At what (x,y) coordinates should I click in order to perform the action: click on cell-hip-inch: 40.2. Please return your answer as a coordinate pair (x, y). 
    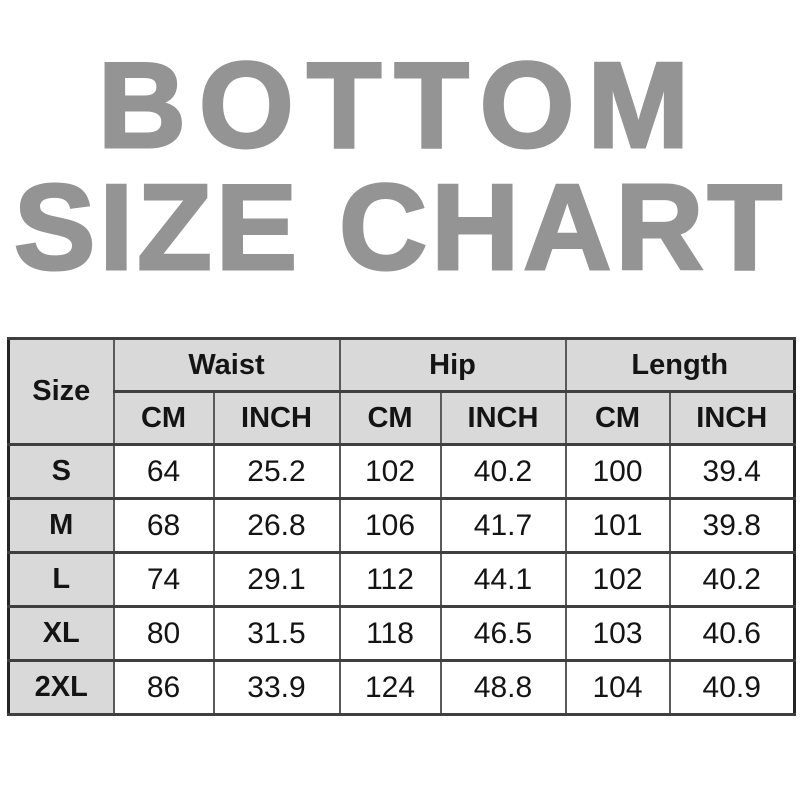
    Looking at the image, I should click on (503, 471).